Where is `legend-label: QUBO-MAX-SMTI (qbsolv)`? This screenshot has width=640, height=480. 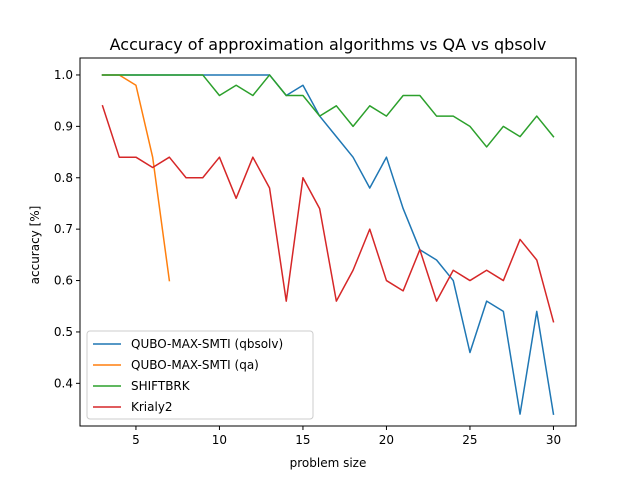 legend-label: QUBO-MAX-SMTI (qbsolv) is located at coordinates (207, 344).